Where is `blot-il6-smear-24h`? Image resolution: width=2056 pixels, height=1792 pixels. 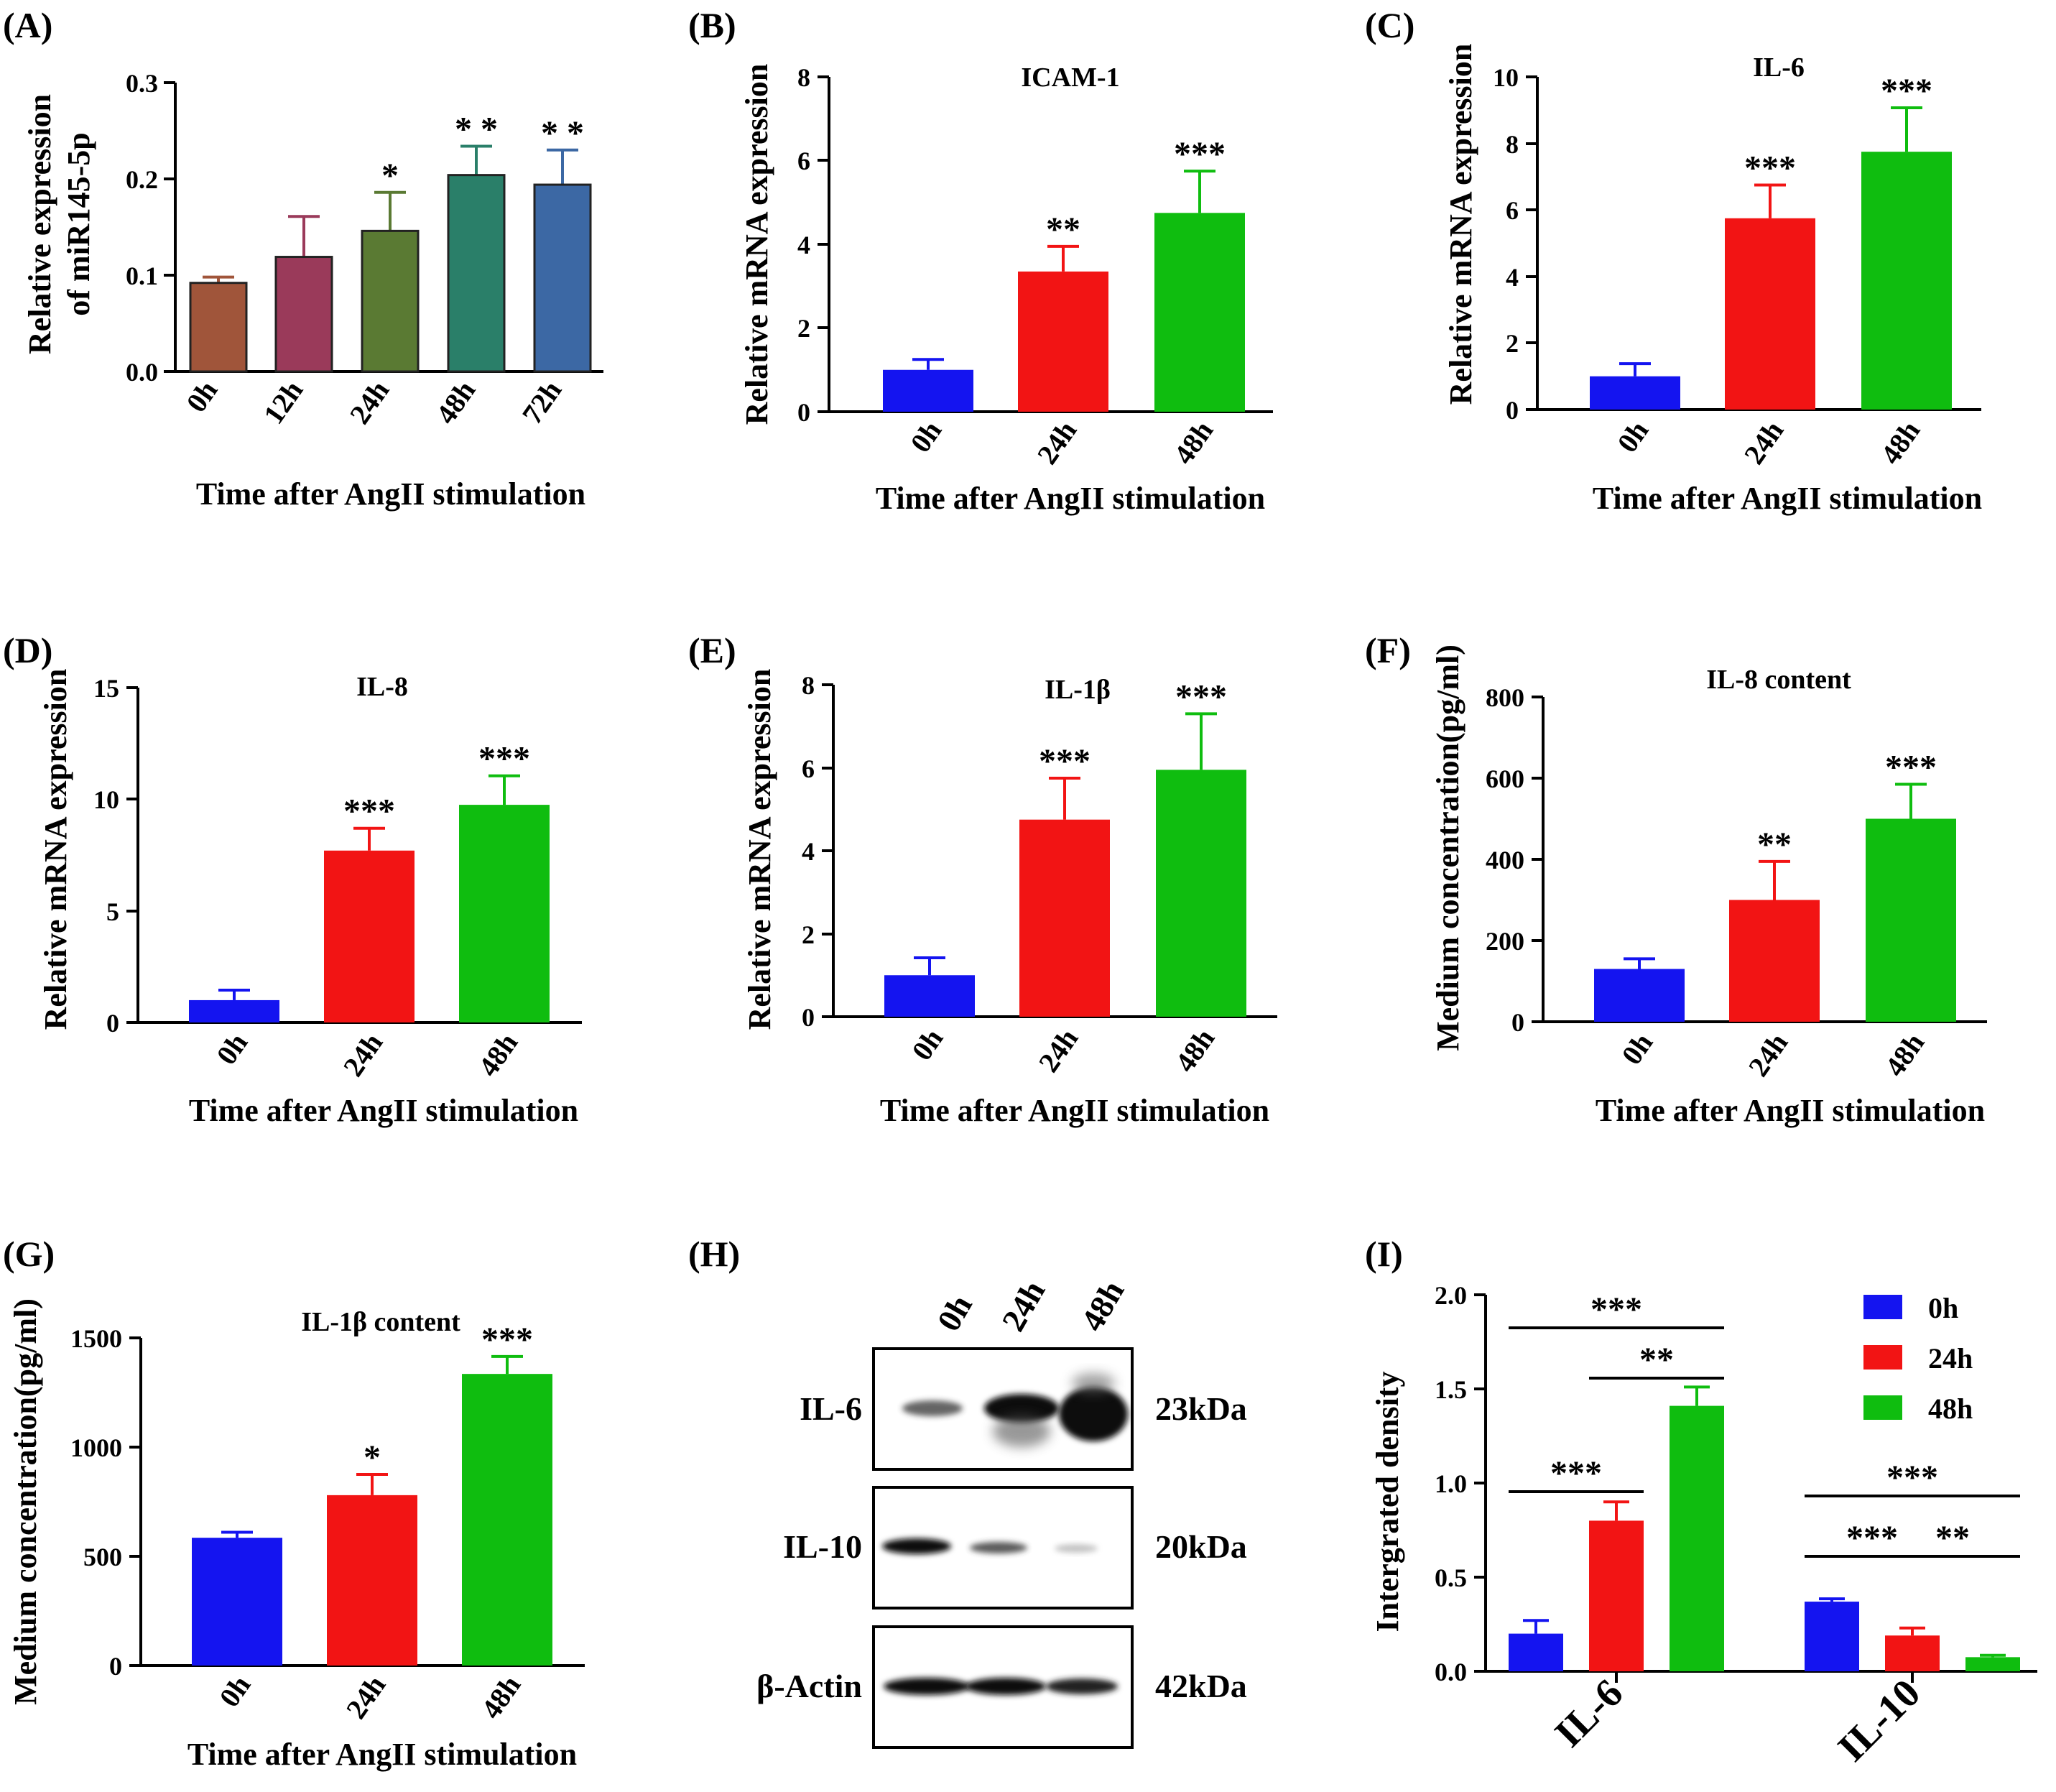
blot-il6-smear-24h is located at coordinates (1021, 1431).